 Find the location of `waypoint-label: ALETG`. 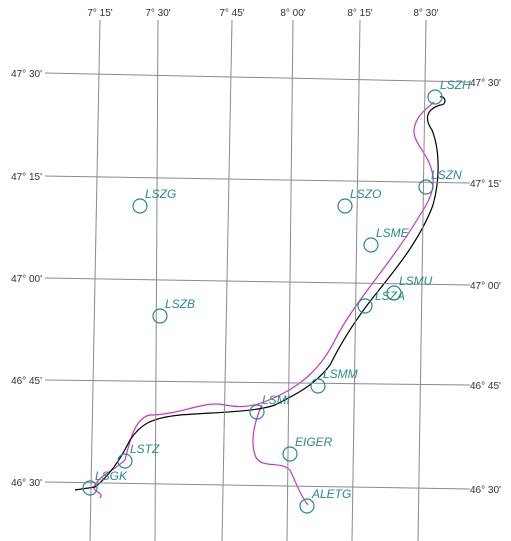

waypoint-label: ALETG is located at coordinates (331, 494).